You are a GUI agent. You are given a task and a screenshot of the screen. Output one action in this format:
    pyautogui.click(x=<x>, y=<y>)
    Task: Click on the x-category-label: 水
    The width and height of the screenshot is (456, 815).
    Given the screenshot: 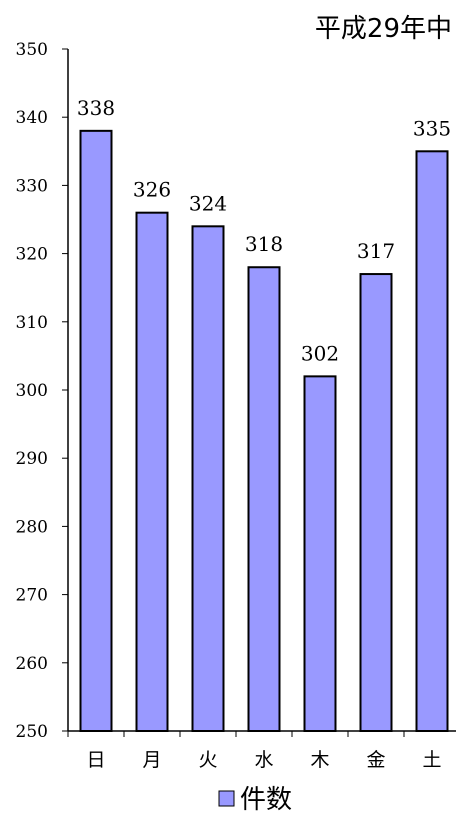 What is the action you would take?
    pyautogui.click(x=263, y=760)
    